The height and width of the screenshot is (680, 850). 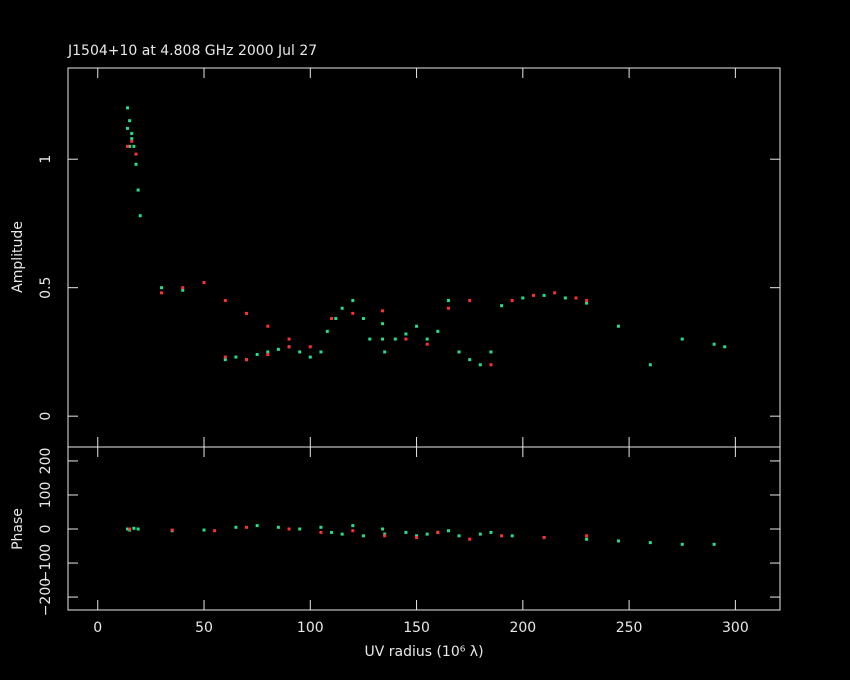 What do you see at coordinates (423, 652) in the screenshot?
I see `x-axis-label: UV radius (10⁶ λ)` at bounding box center [423, 652].